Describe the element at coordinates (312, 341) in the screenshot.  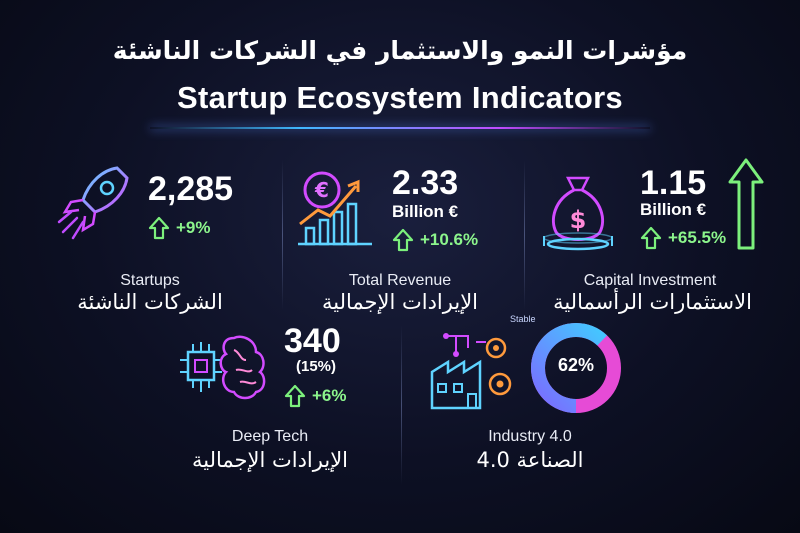
I see `deeptech-value: 340` at that location.